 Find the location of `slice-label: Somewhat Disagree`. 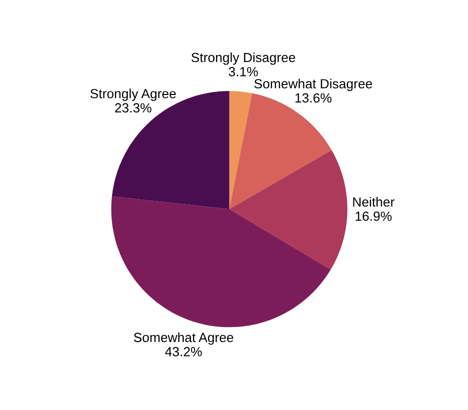

slice-label: Somewhat Disagree is located at coordinates (313, 85).